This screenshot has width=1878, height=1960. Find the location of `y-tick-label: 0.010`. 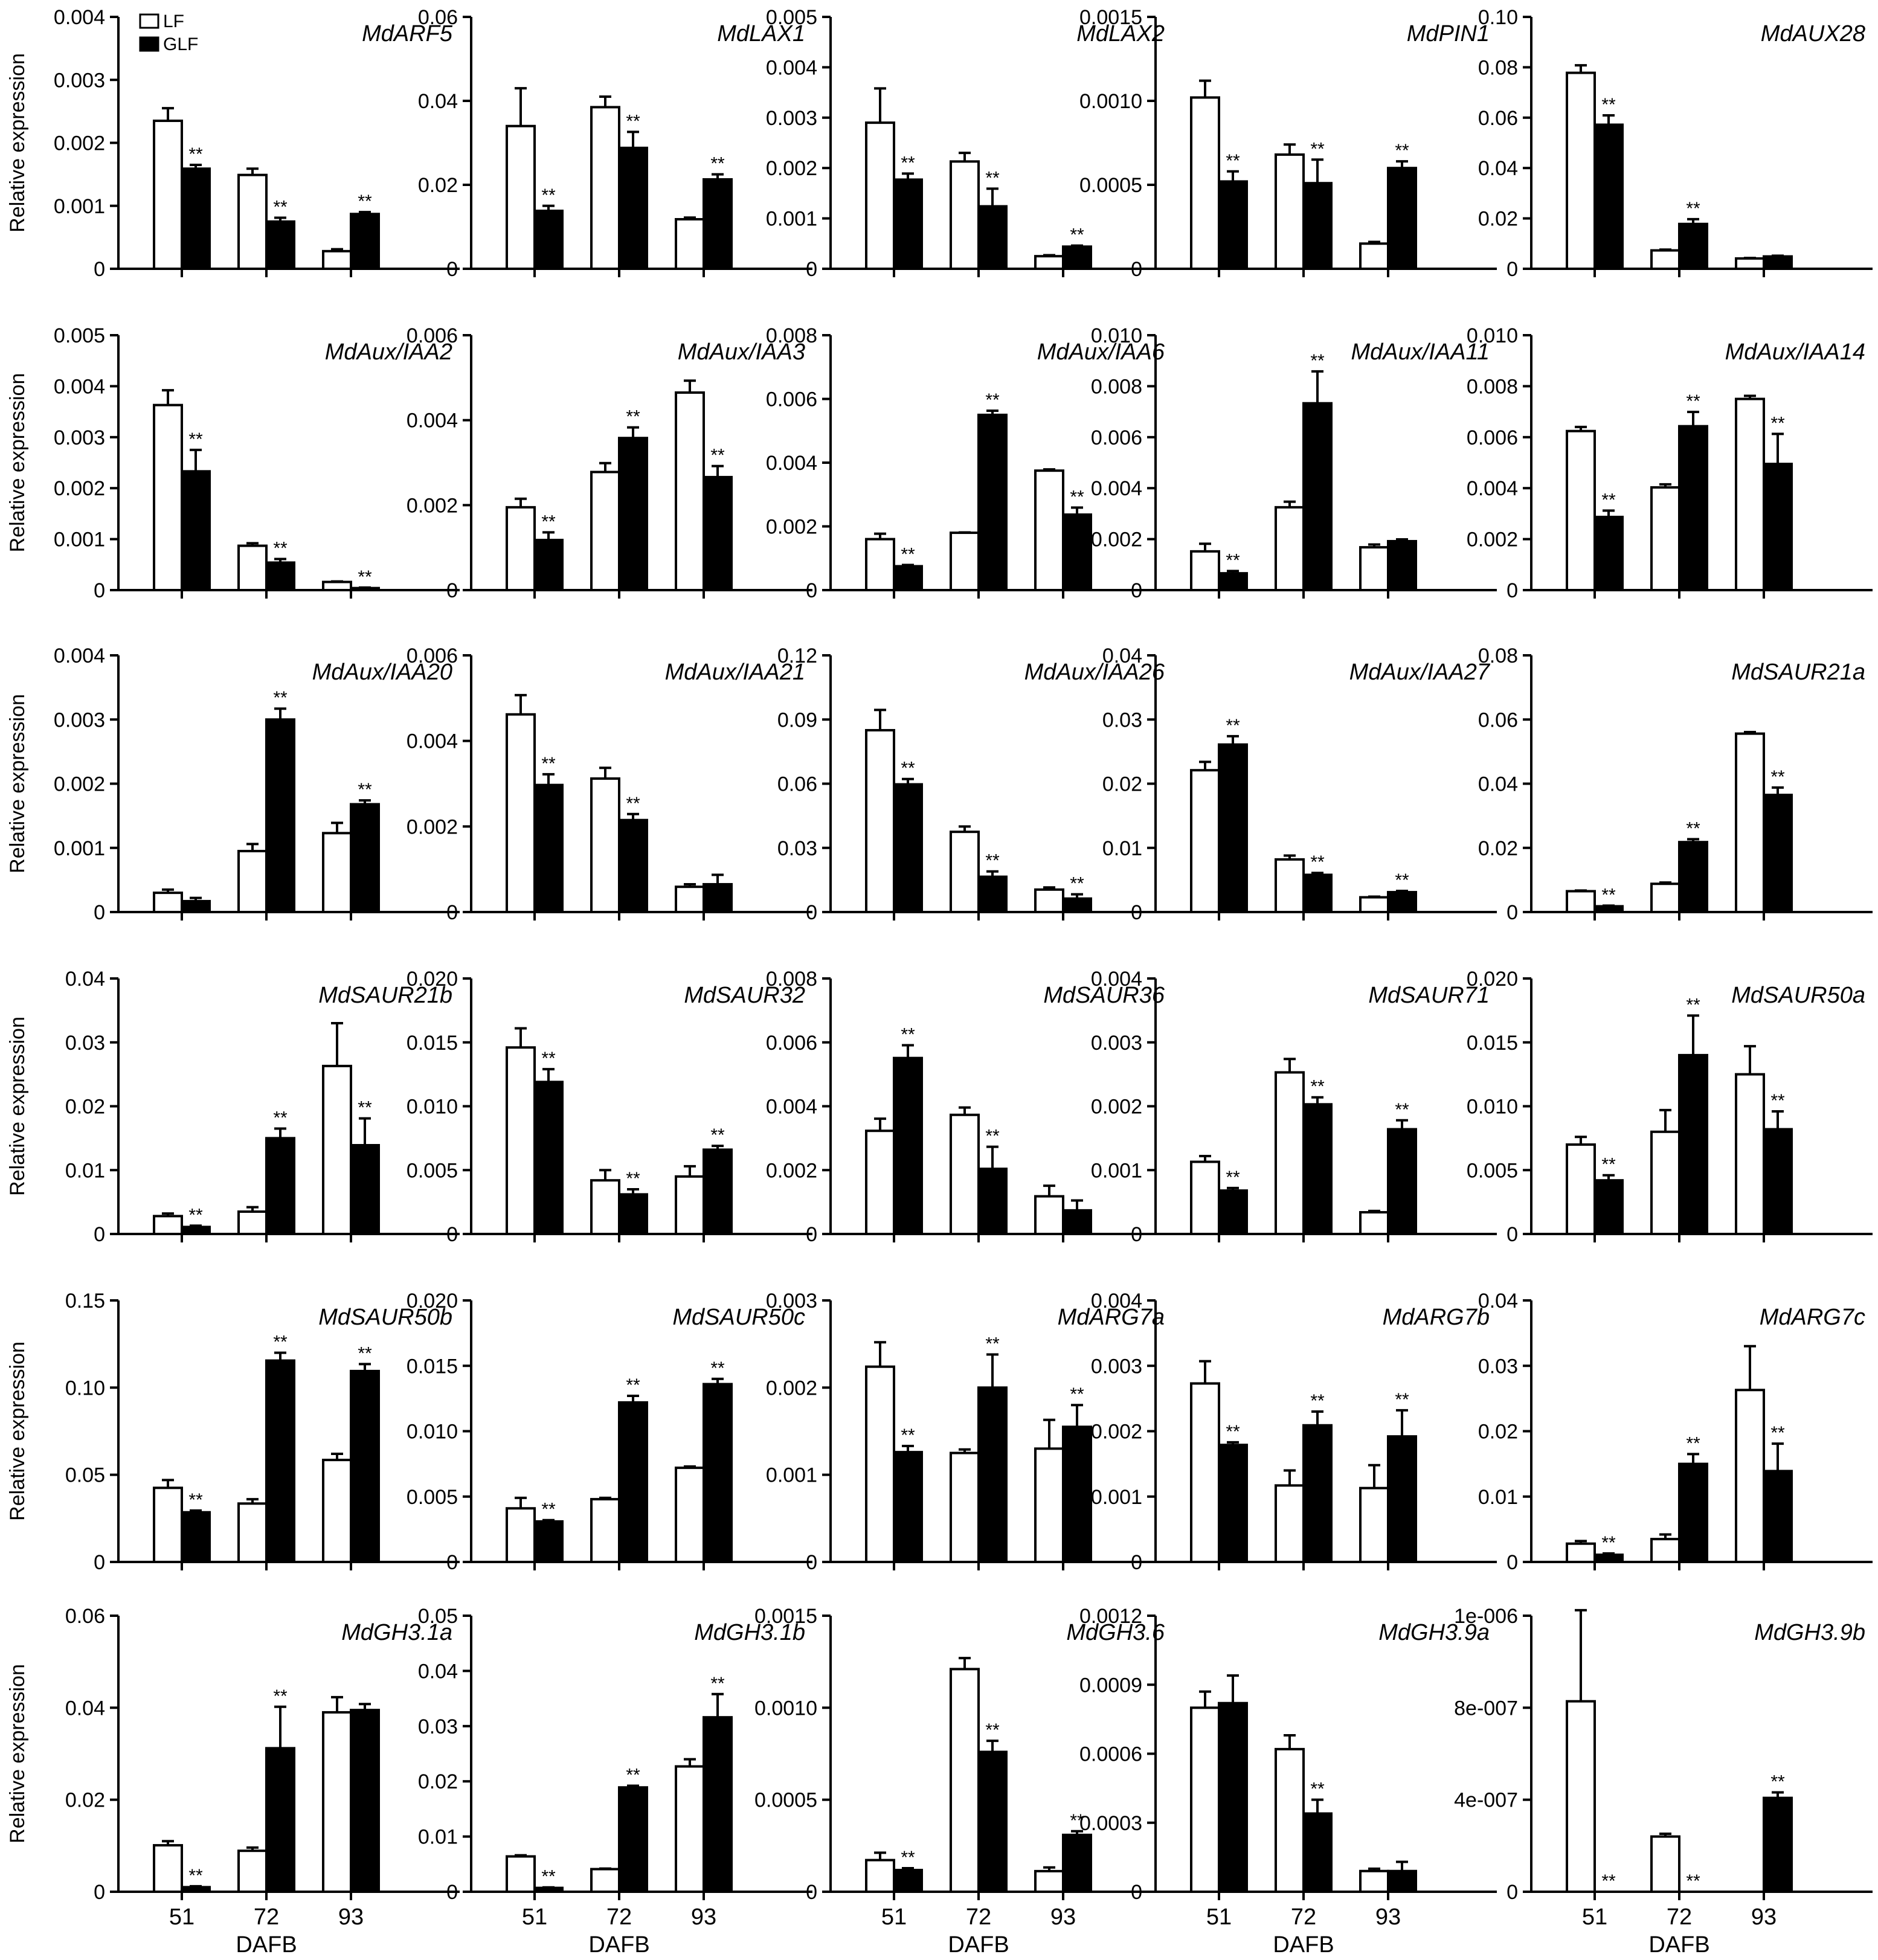

y-tick-label: 0.010 is located at coordinates (433, 1107).